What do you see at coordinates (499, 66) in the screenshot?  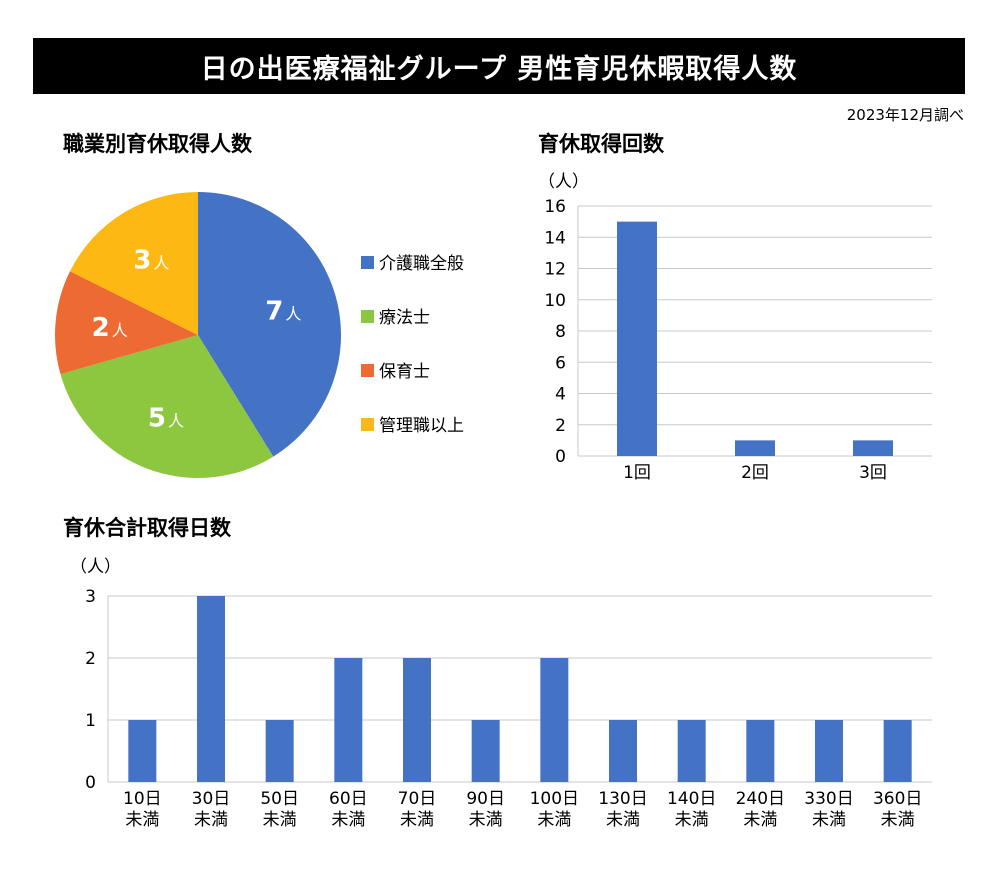 I see `page-title: 日の出医療福祉グループ 男性育児休暇取得人数` at bounding box center [499, 66].